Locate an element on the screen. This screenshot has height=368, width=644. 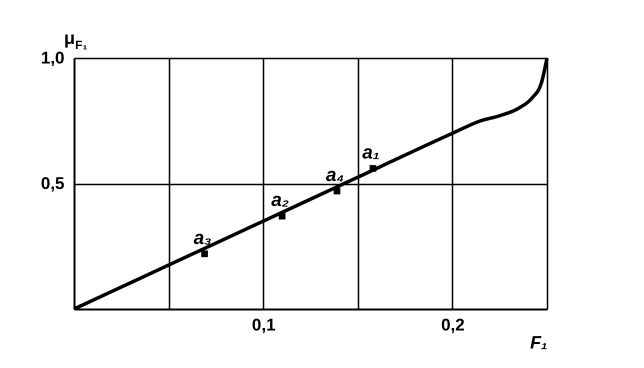
y-tick-label: 1,0 is located at coordinates (52, 58).